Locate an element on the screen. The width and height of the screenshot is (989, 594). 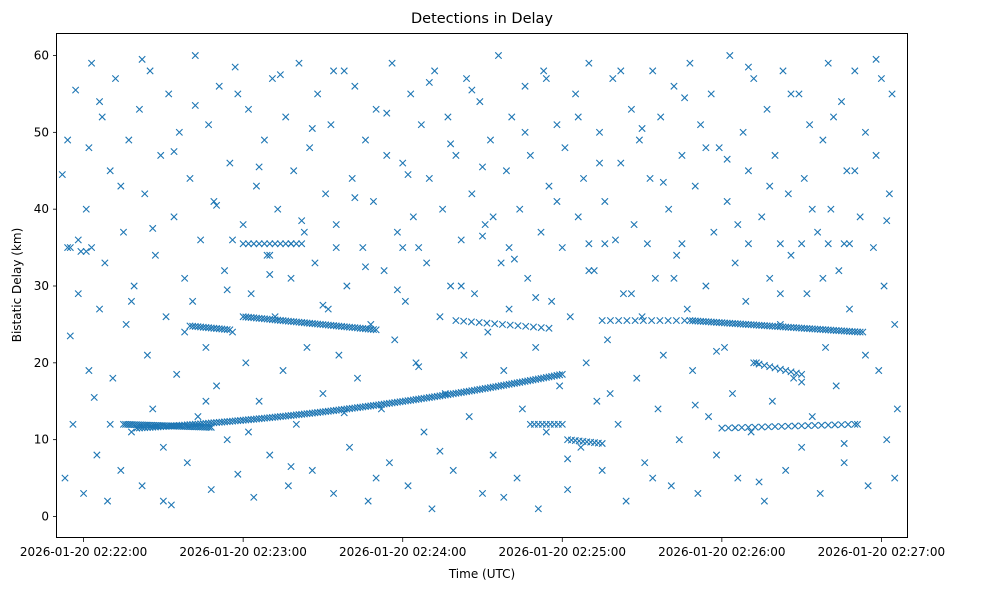
y-tick-label: 40 is located at coordinates (41, 209).